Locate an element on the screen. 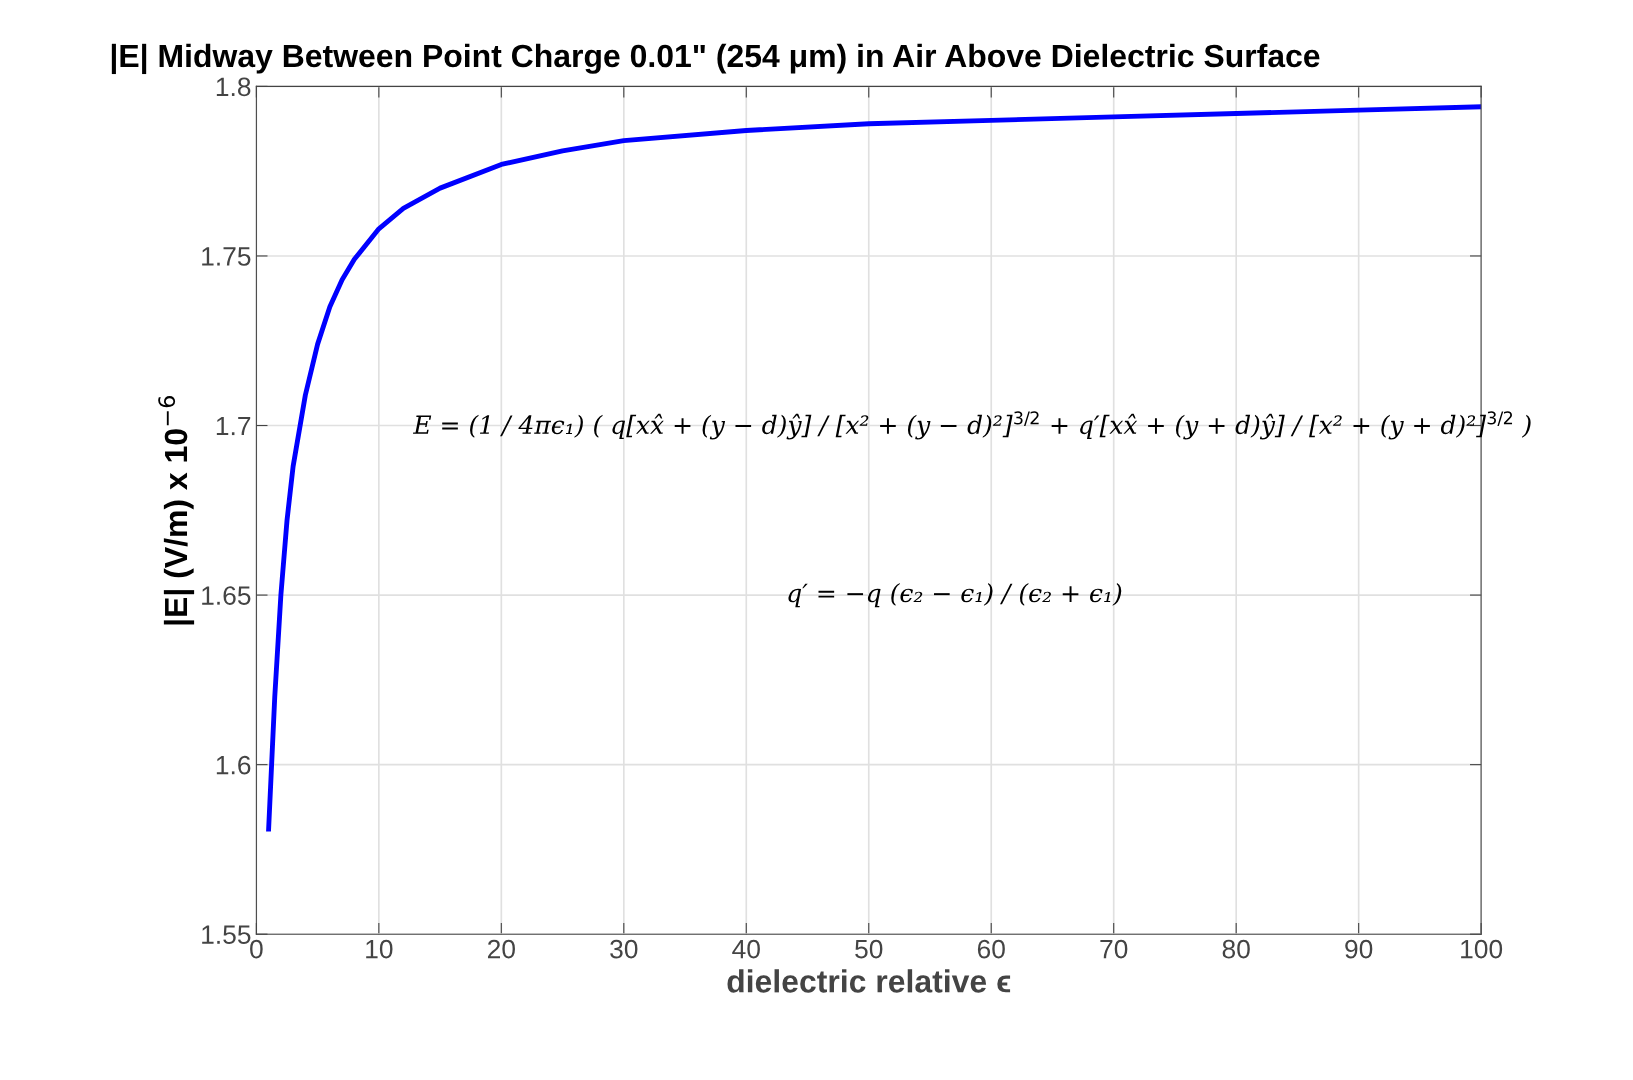 This screenshot has height=1080, width=1633. x-tick-label: 10 is located at coordinates (379, 949).